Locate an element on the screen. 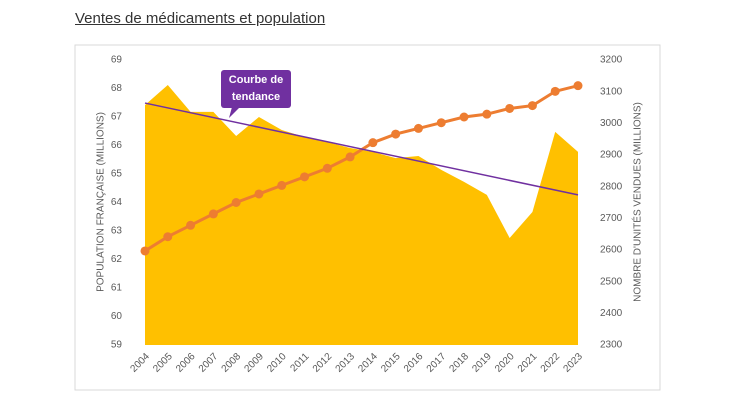 The height and width of the screenshot is (400, 730). trendline is located at coordinates (361, 149).